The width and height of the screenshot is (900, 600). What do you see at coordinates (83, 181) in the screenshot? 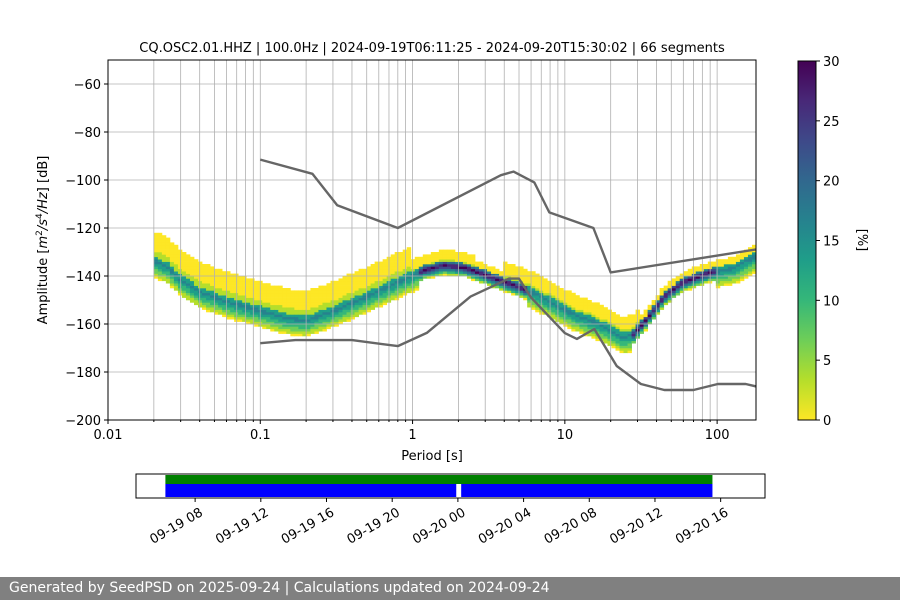
I see `y-tick-label: −100` at bounding box center [83, 181].